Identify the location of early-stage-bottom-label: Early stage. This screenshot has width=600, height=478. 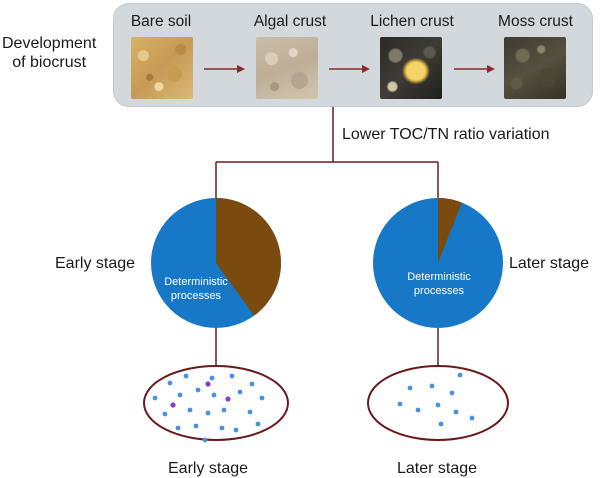
(208, 468).